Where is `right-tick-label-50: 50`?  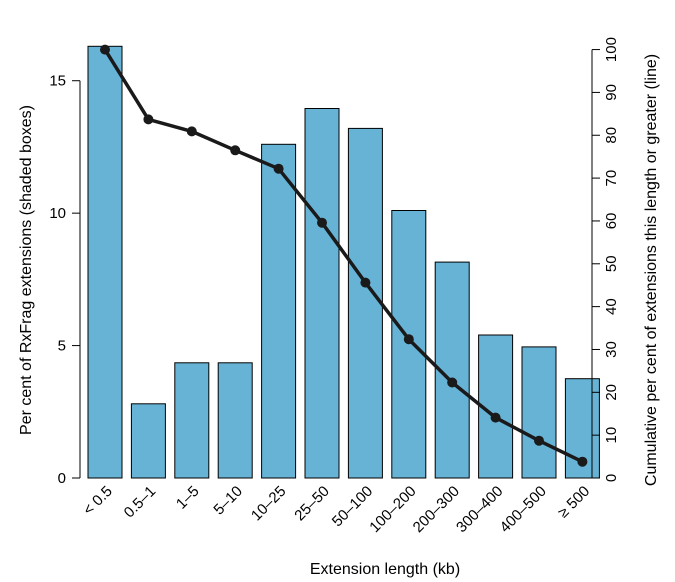
right-tick-label-50: 50 is located at coordinates (611, 263).